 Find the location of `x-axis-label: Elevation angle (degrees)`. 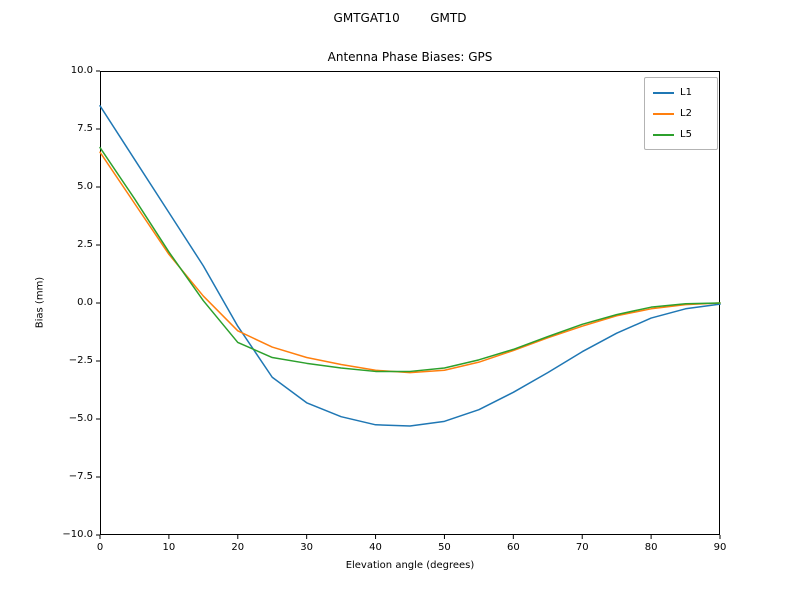

x-axis-label: Elevation angle (degrees) is located at coordinates (410, 565).